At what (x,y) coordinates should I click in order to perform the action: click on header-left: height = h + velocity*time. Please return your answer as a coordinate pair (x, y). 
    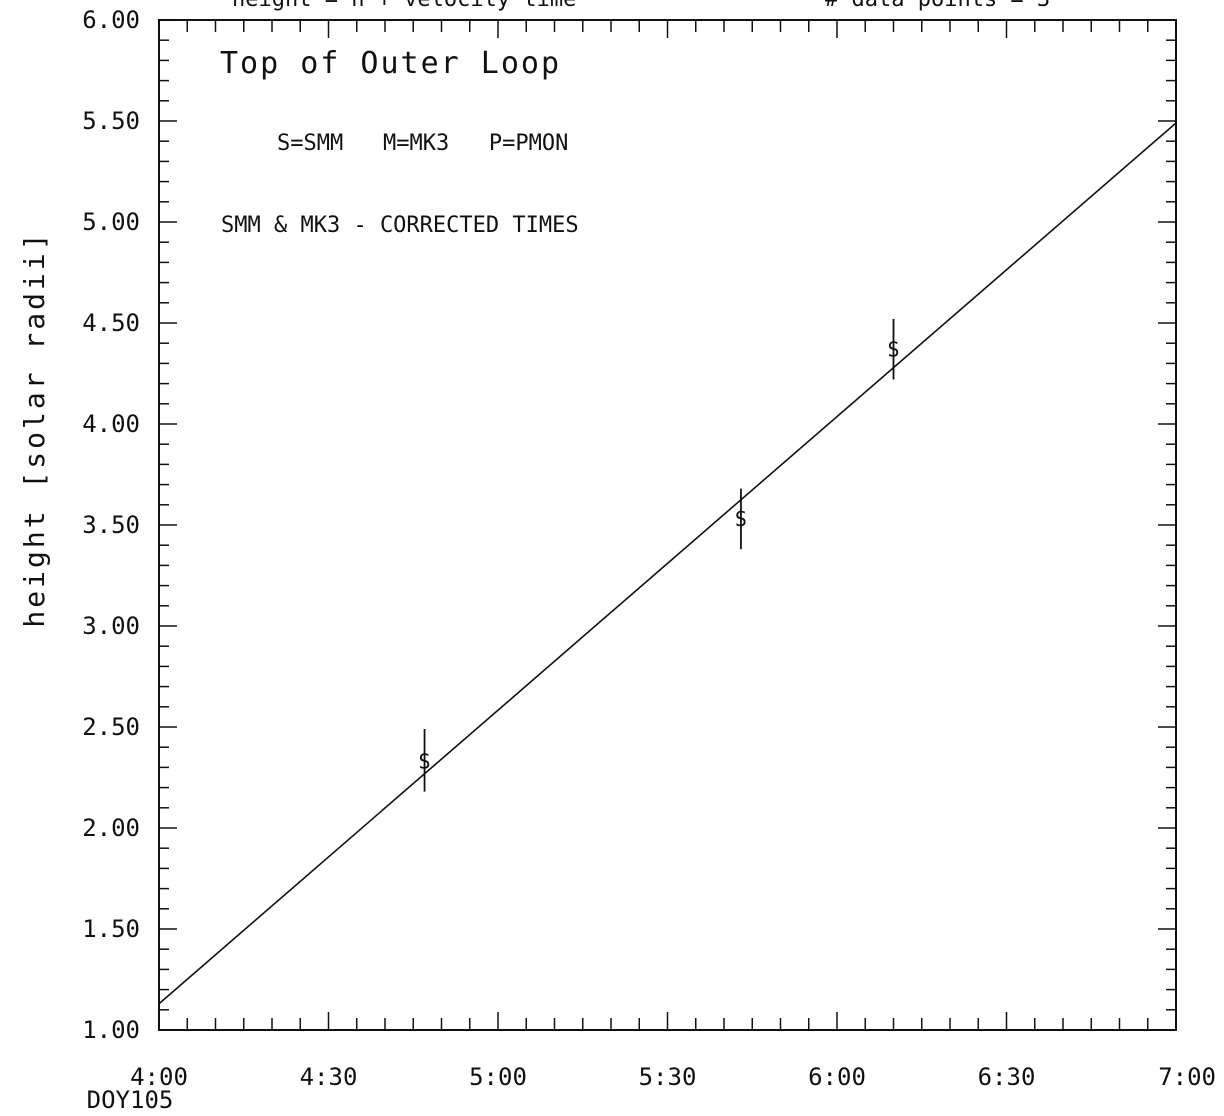
    Looking at the image, I should click on (404, 6).